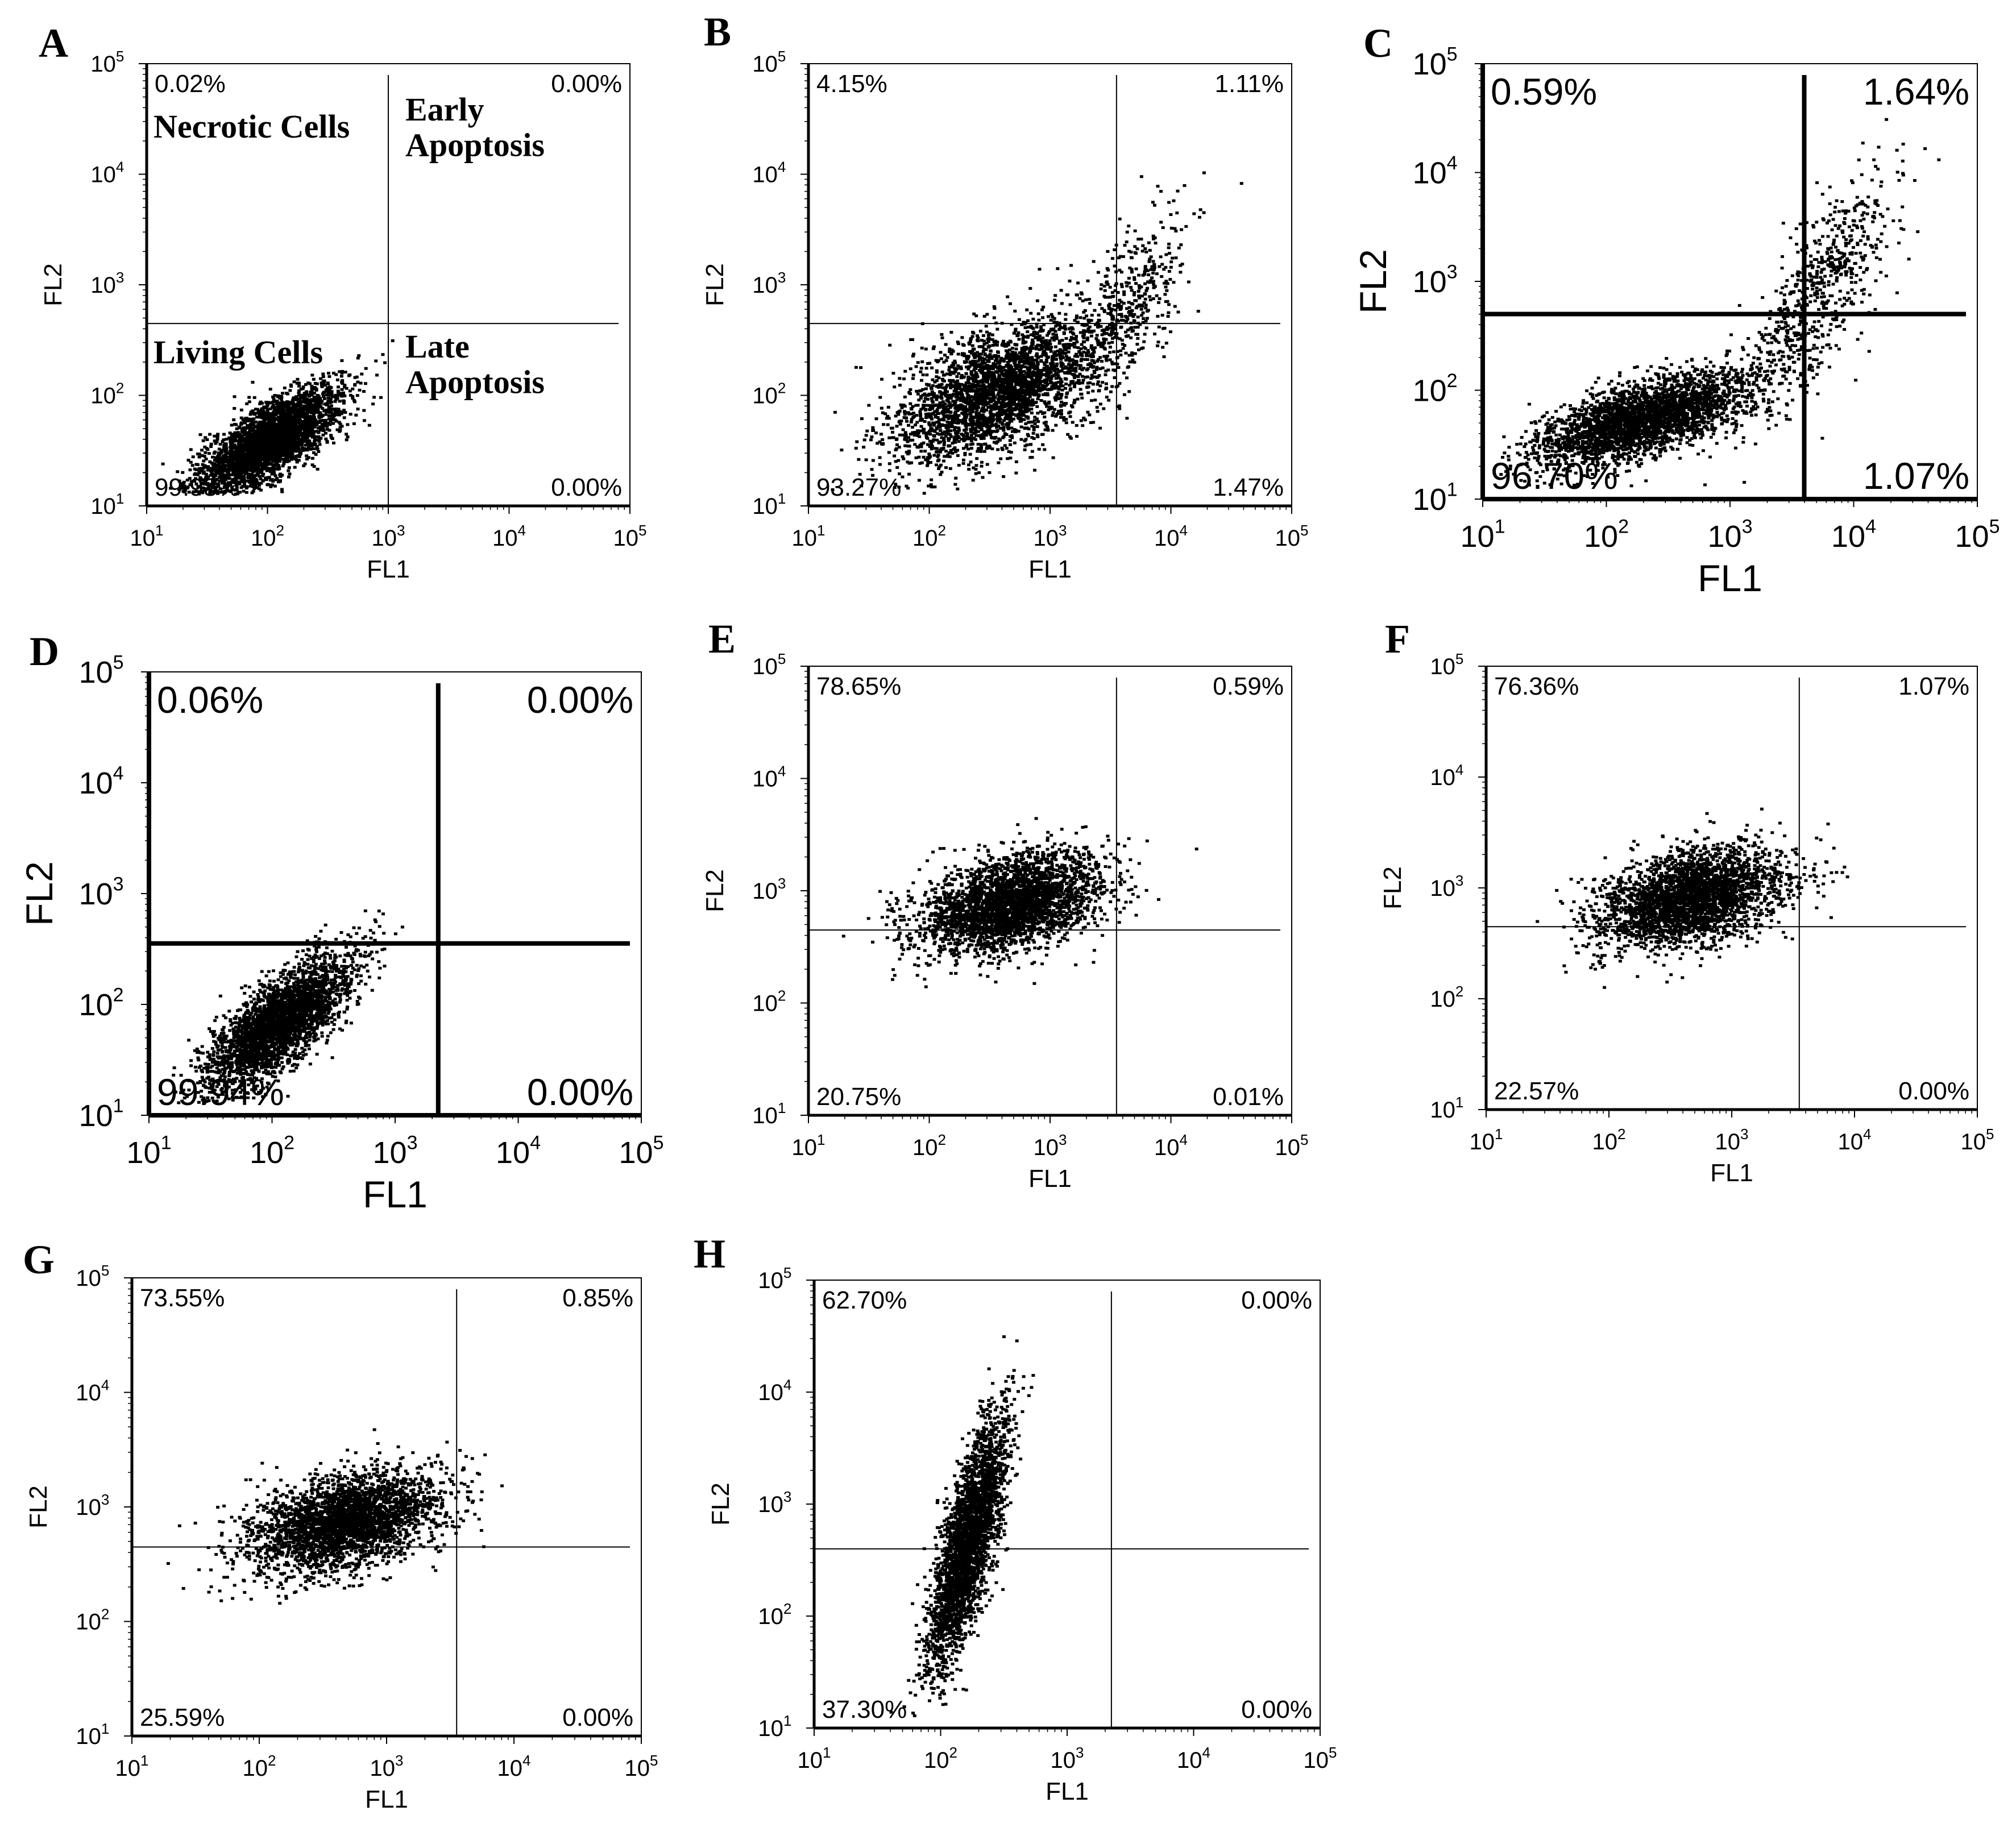 Image resolution: width=2016 pixels, height=1844 pixels. What do you see at coordinates (107, 504) in the screenshot?
I see `y-tick-label: 101` at bounding box center [107, 504].